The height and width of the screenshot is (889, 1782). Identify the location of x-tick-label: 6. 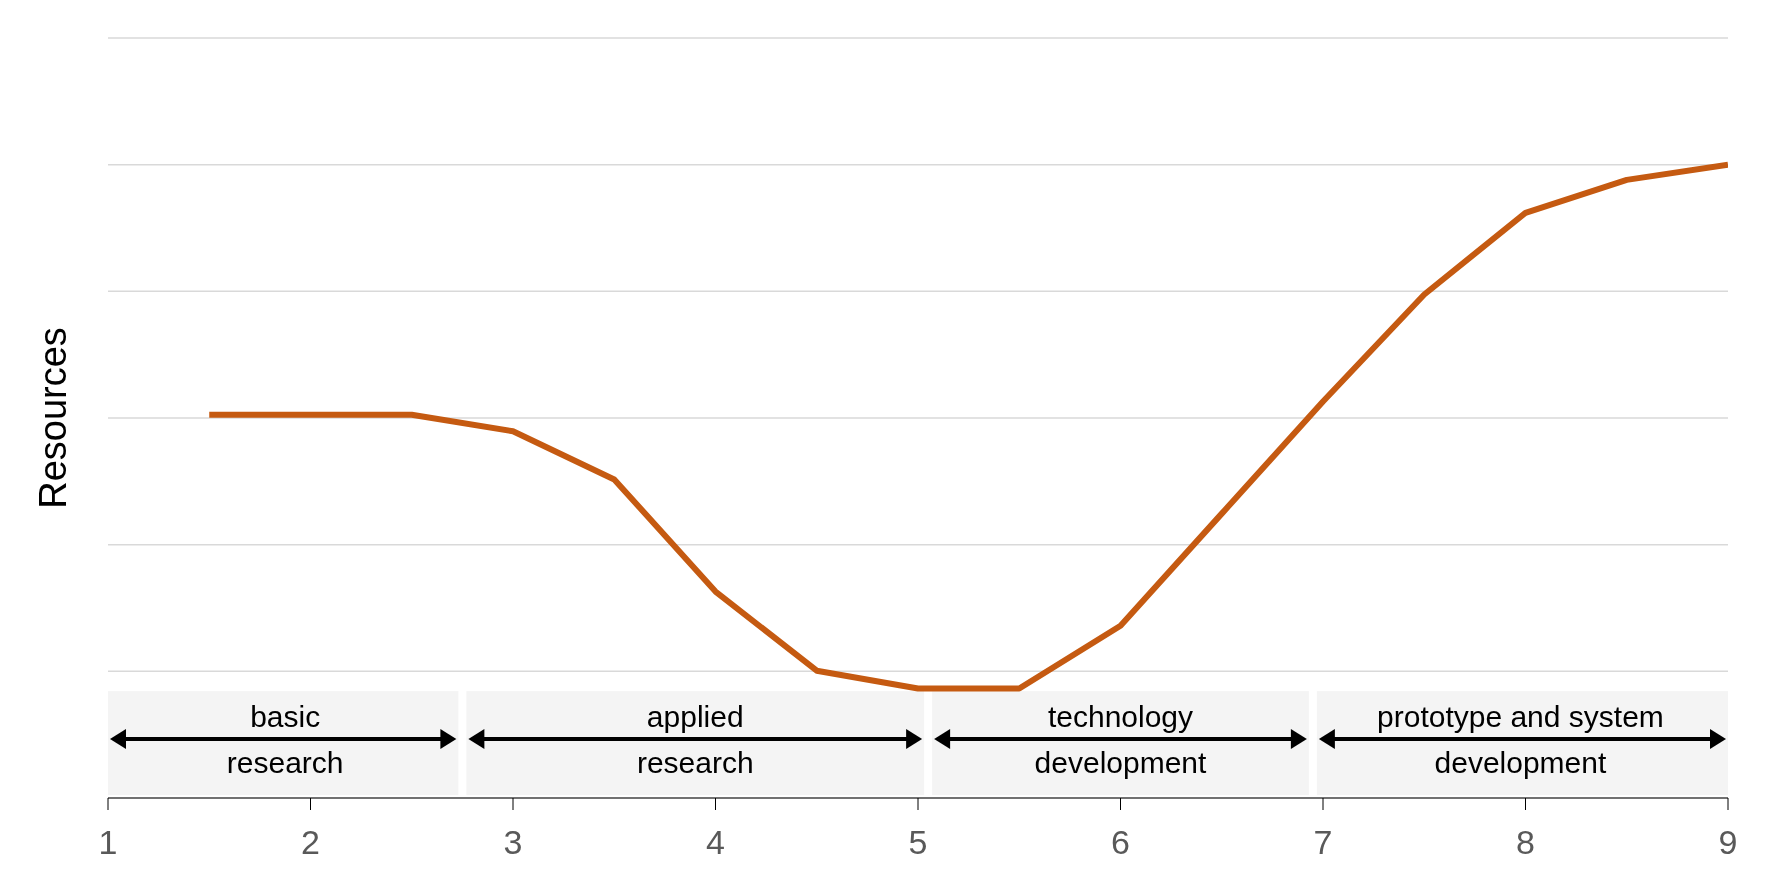
(1120, 842).